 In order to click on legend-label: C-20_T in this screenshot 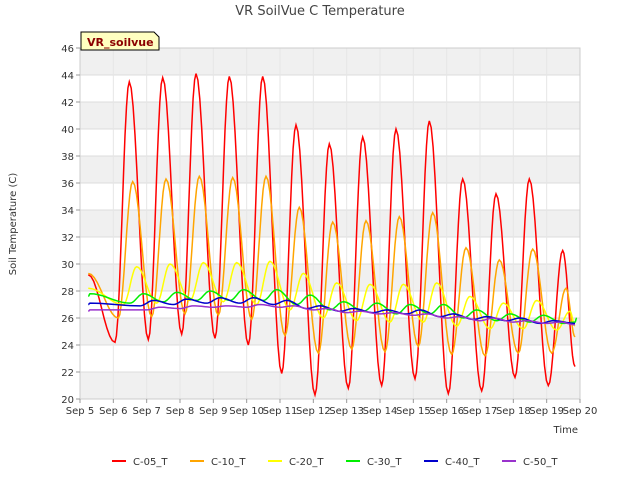, I will do `click(306, 462)`.